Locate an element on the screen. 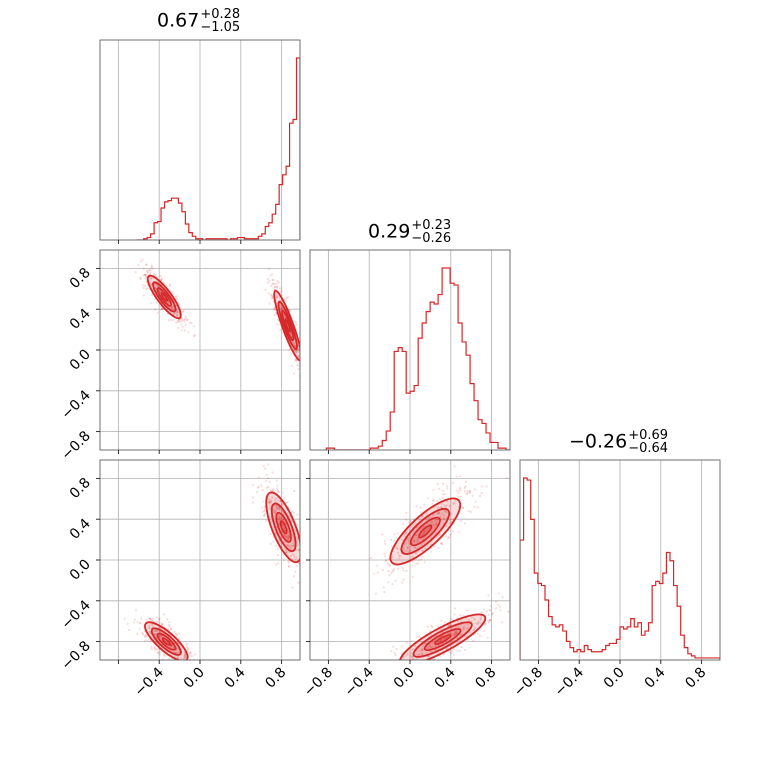 This screenshot has width=760, height=760. title-param-2-value: 0.29 is located at coordinates (389, 231).